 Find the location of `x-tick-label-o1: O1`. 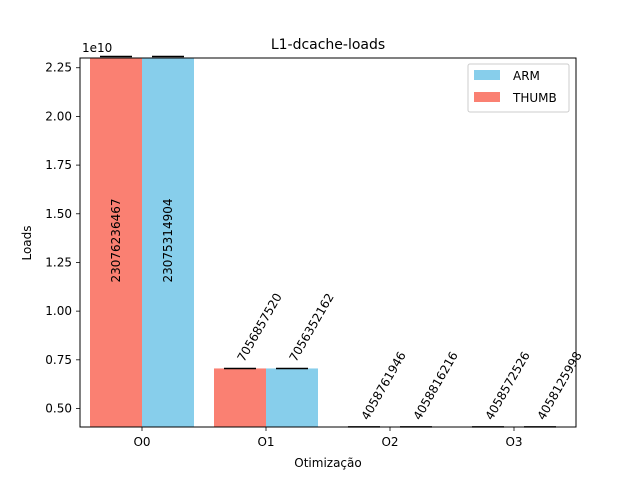

x-tick-label-o1: O1 is located at coordinates (265, 442).